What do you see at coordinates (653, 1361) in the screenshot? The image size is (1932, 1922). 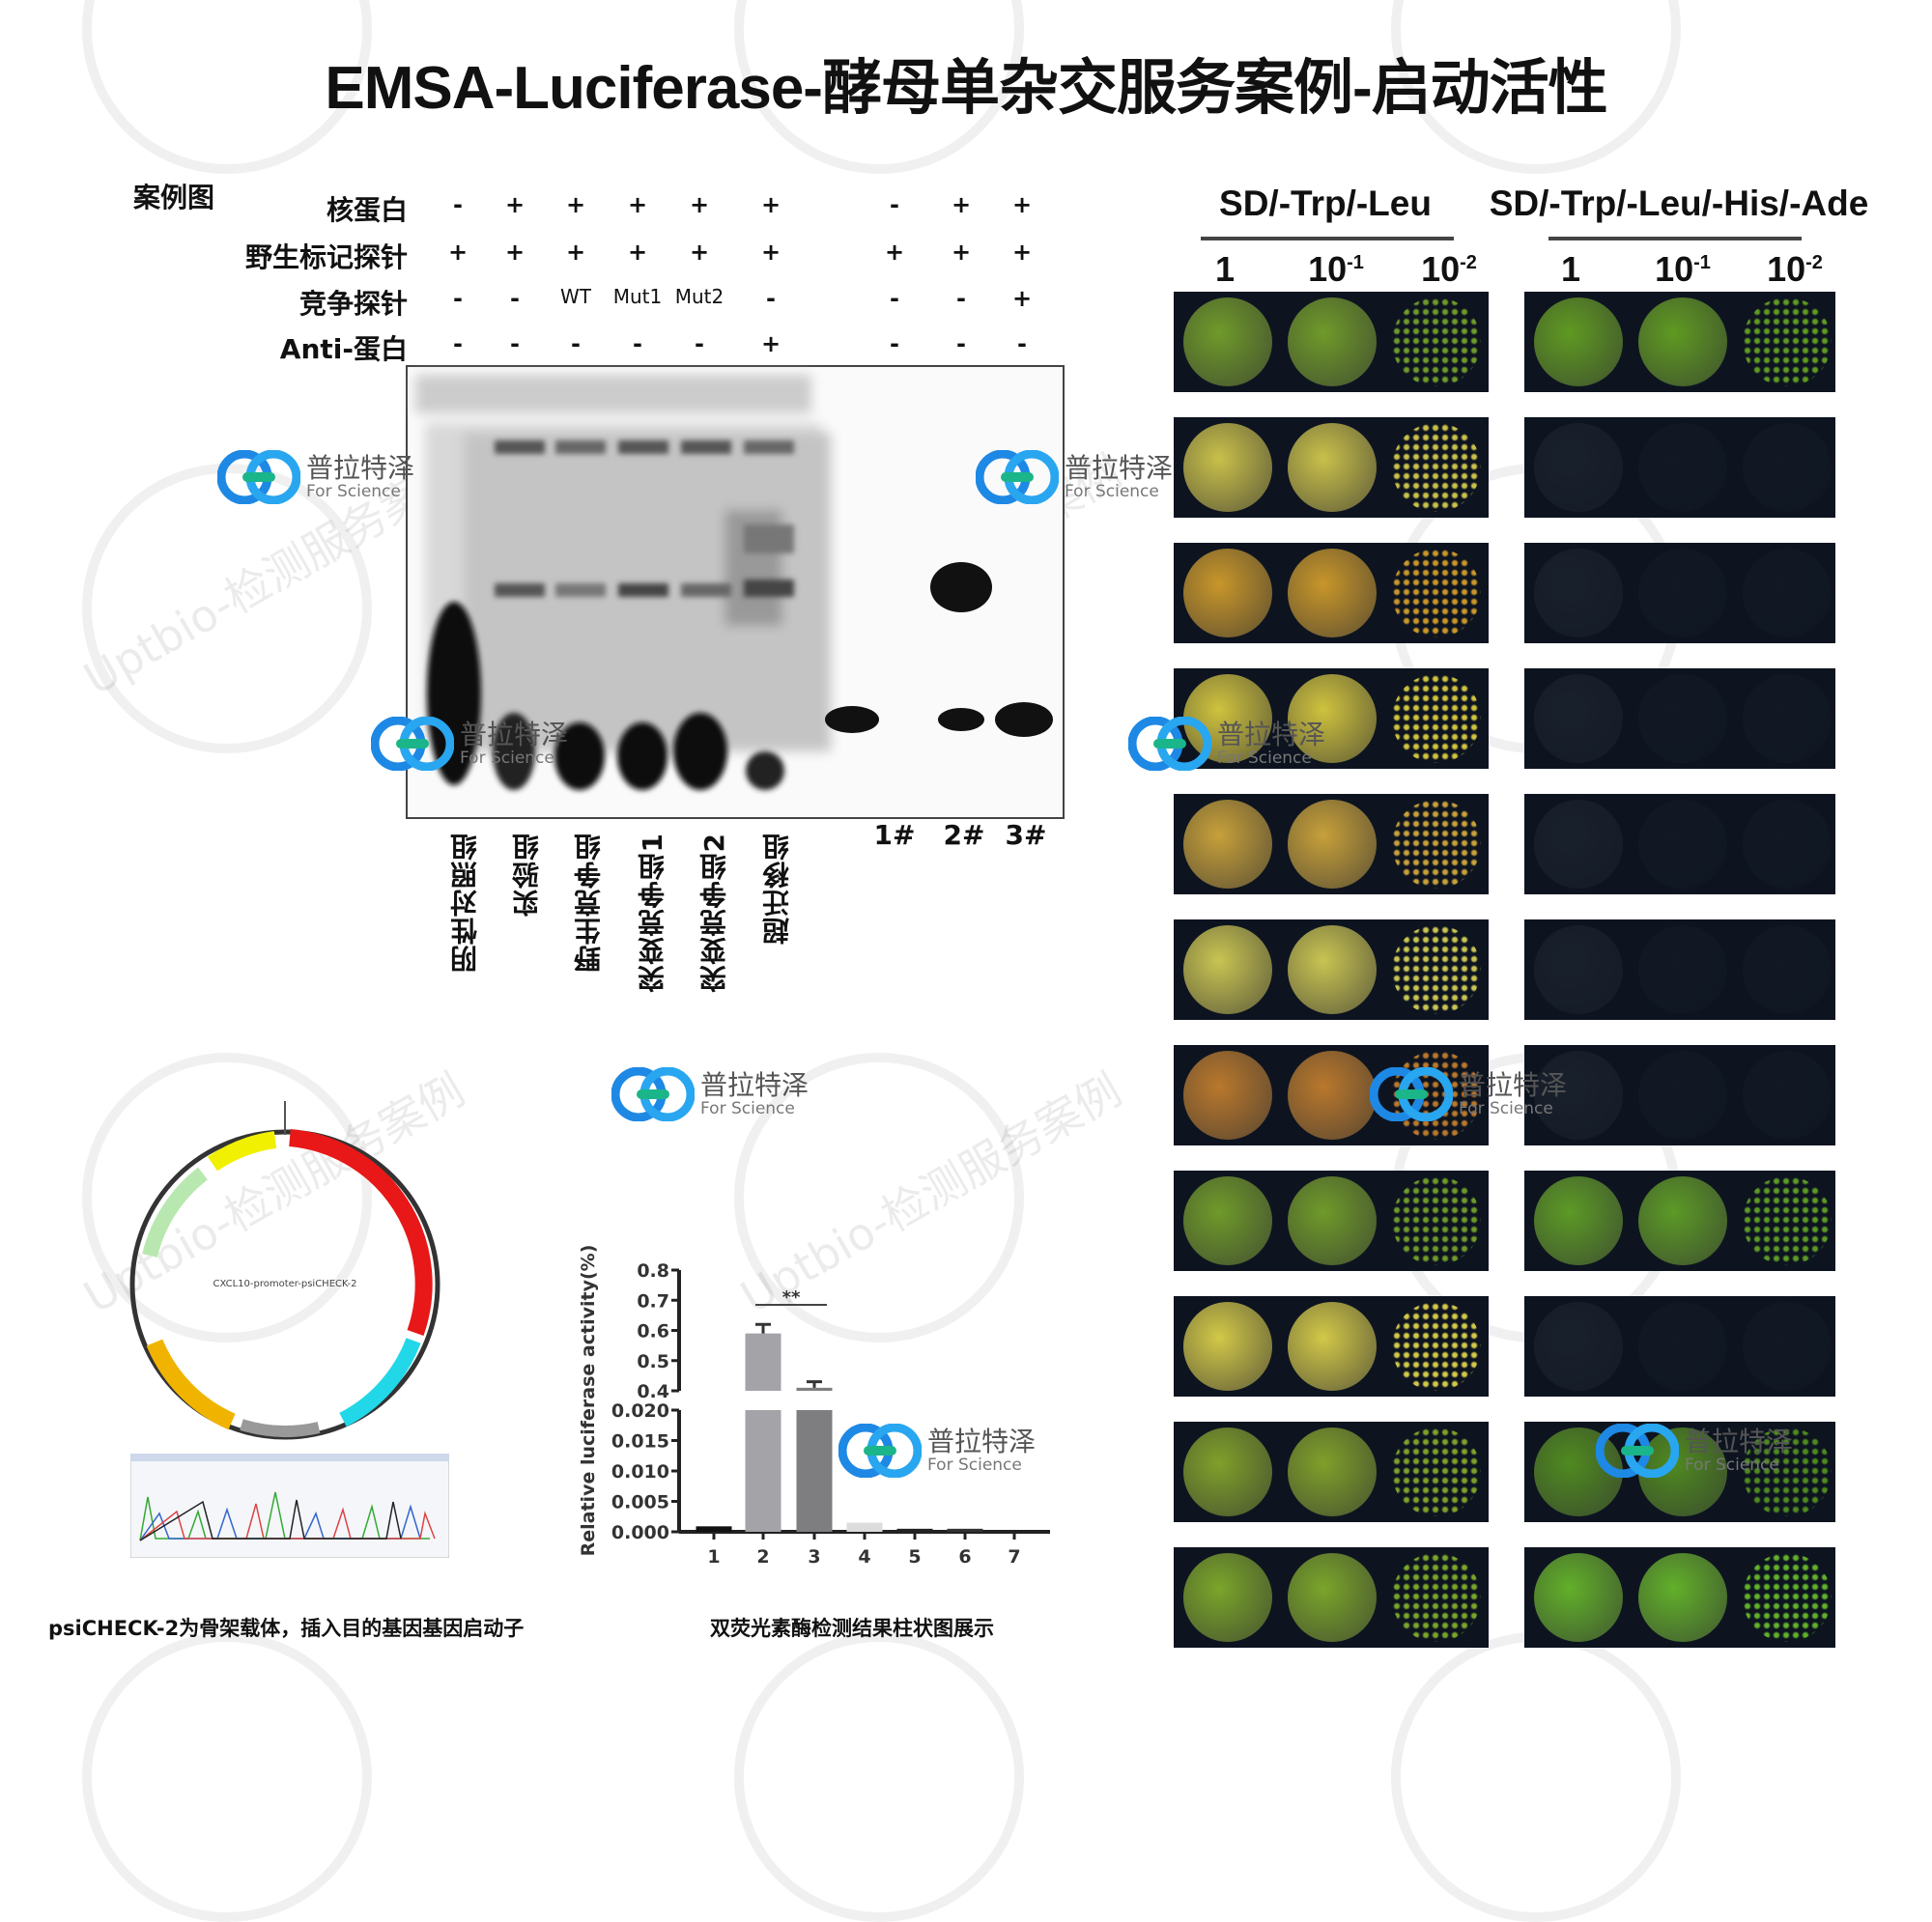 I see `y-tick-label: 0.5` at bounding box center [653, 1361].